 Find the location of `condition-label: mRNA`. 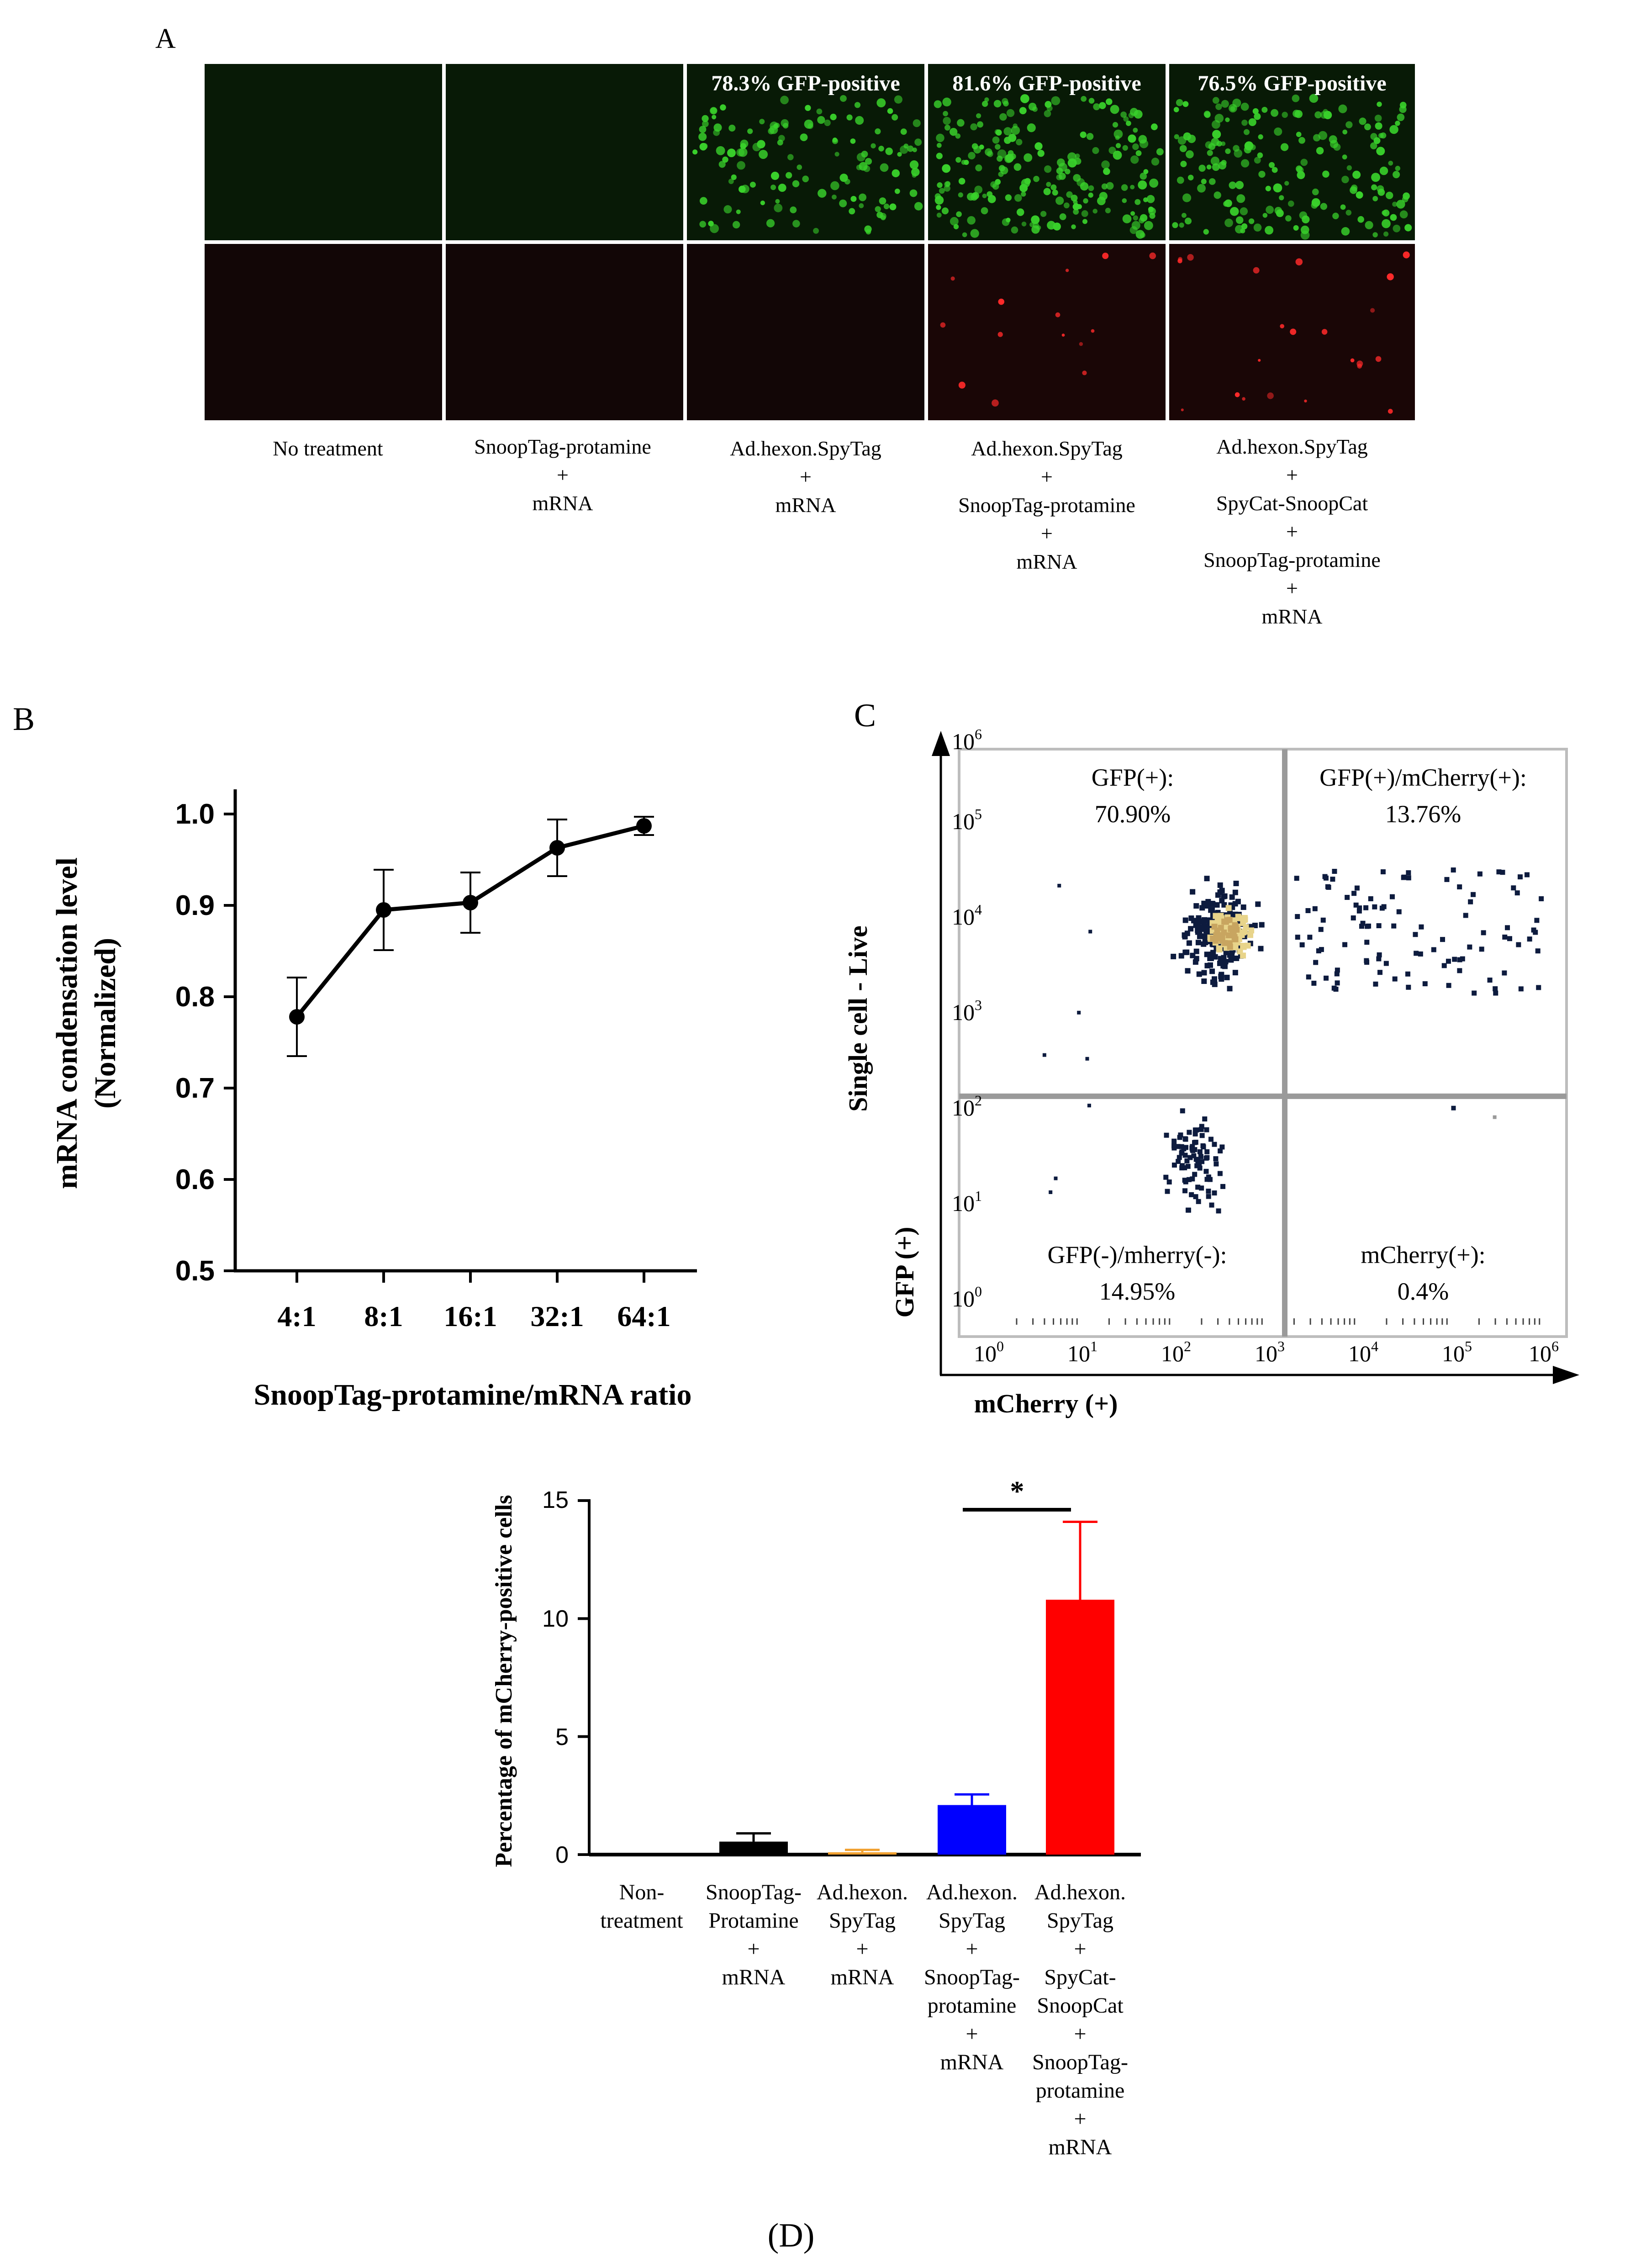

condition-label: mRNA is located at coordinates (563, 503).